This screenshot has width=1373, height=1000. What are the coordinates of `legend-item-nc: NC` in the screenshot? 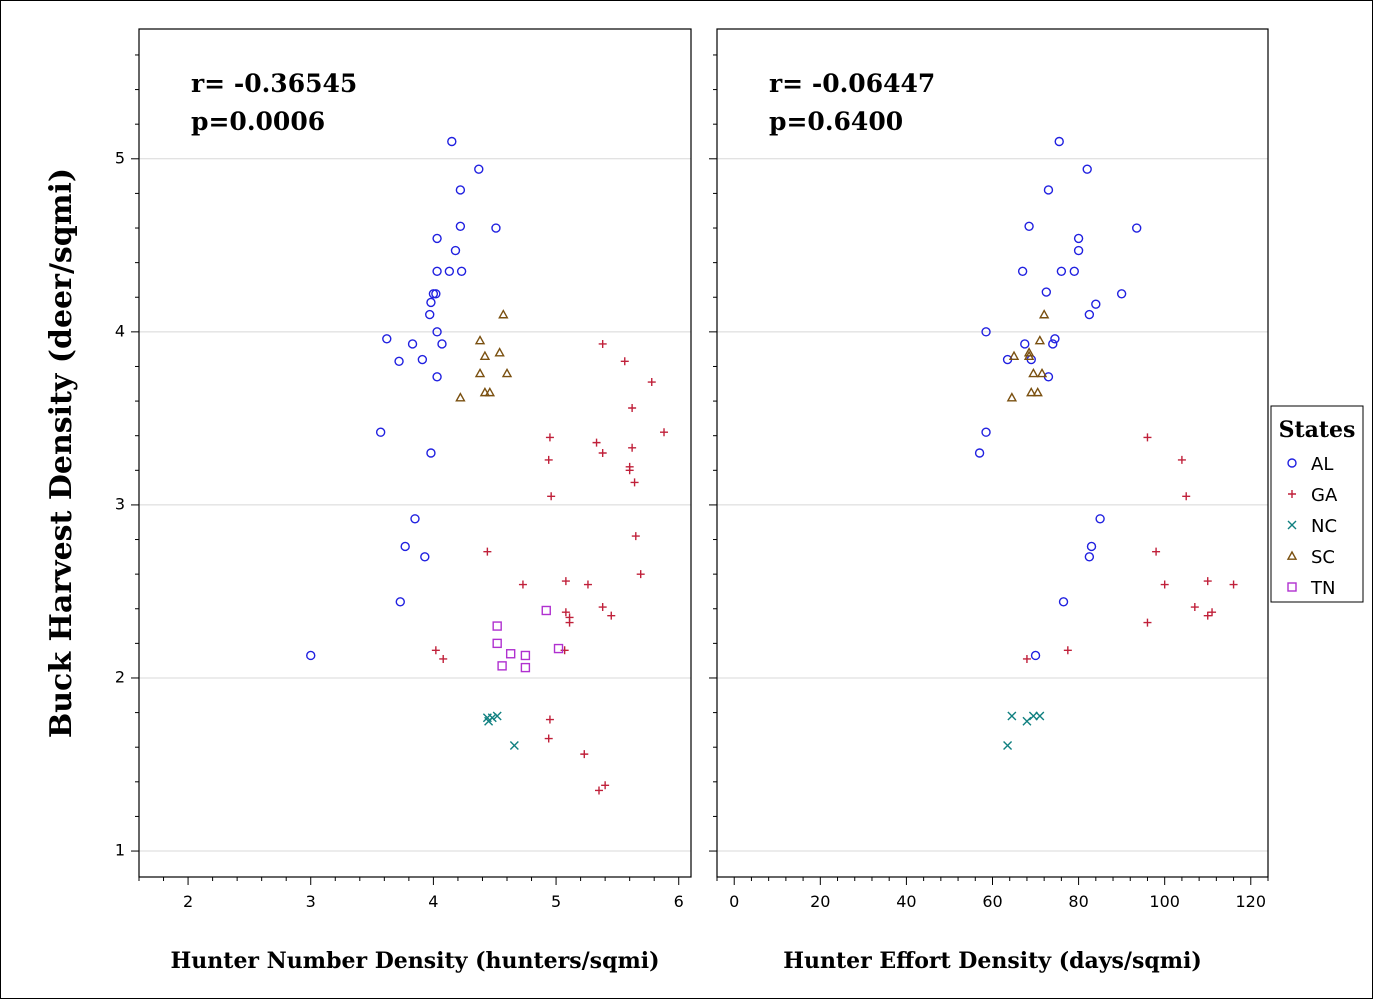 It's located at (1312, 526).